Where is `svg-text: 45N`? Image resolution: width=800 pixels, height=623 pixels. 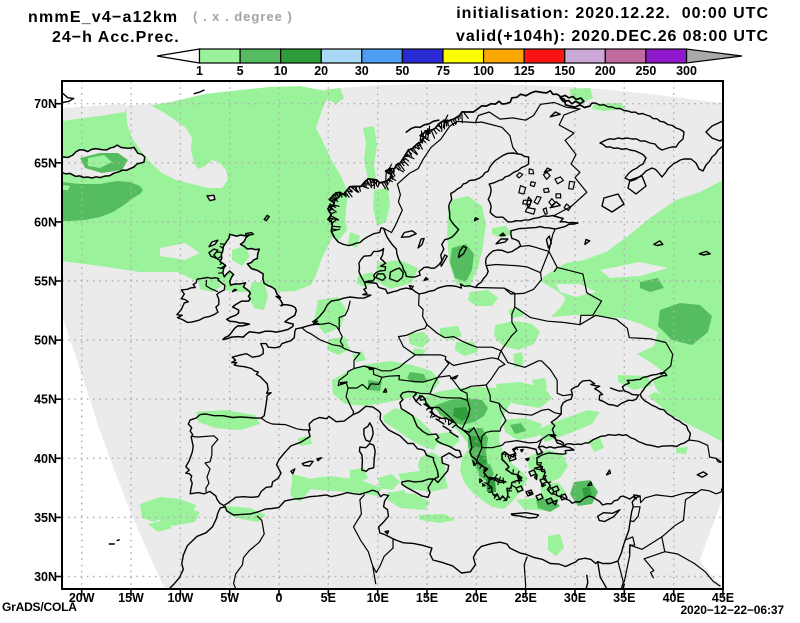
svg-text: 45N is located at coordinates (45, 400).